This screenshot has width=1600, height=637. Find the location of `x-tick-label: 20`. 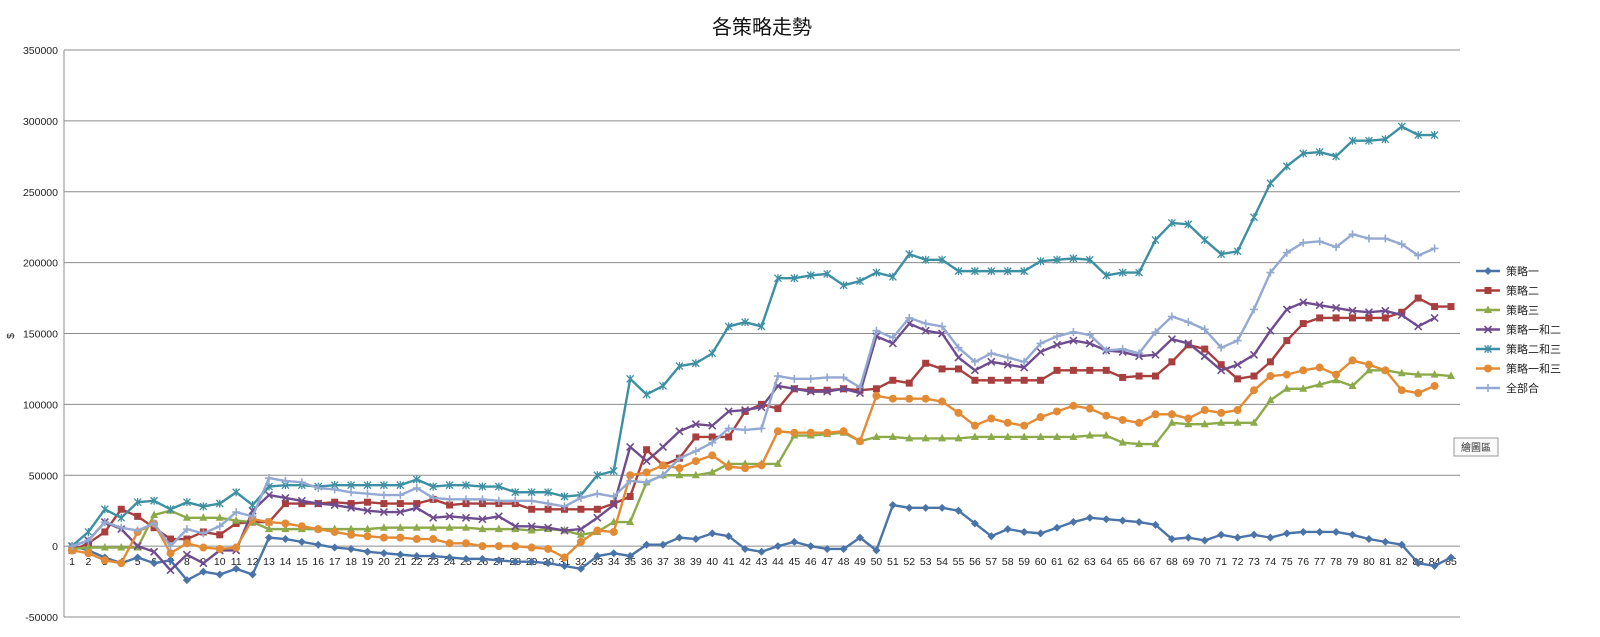

x-tick-label: 20 is located at coordinates (384, 562).